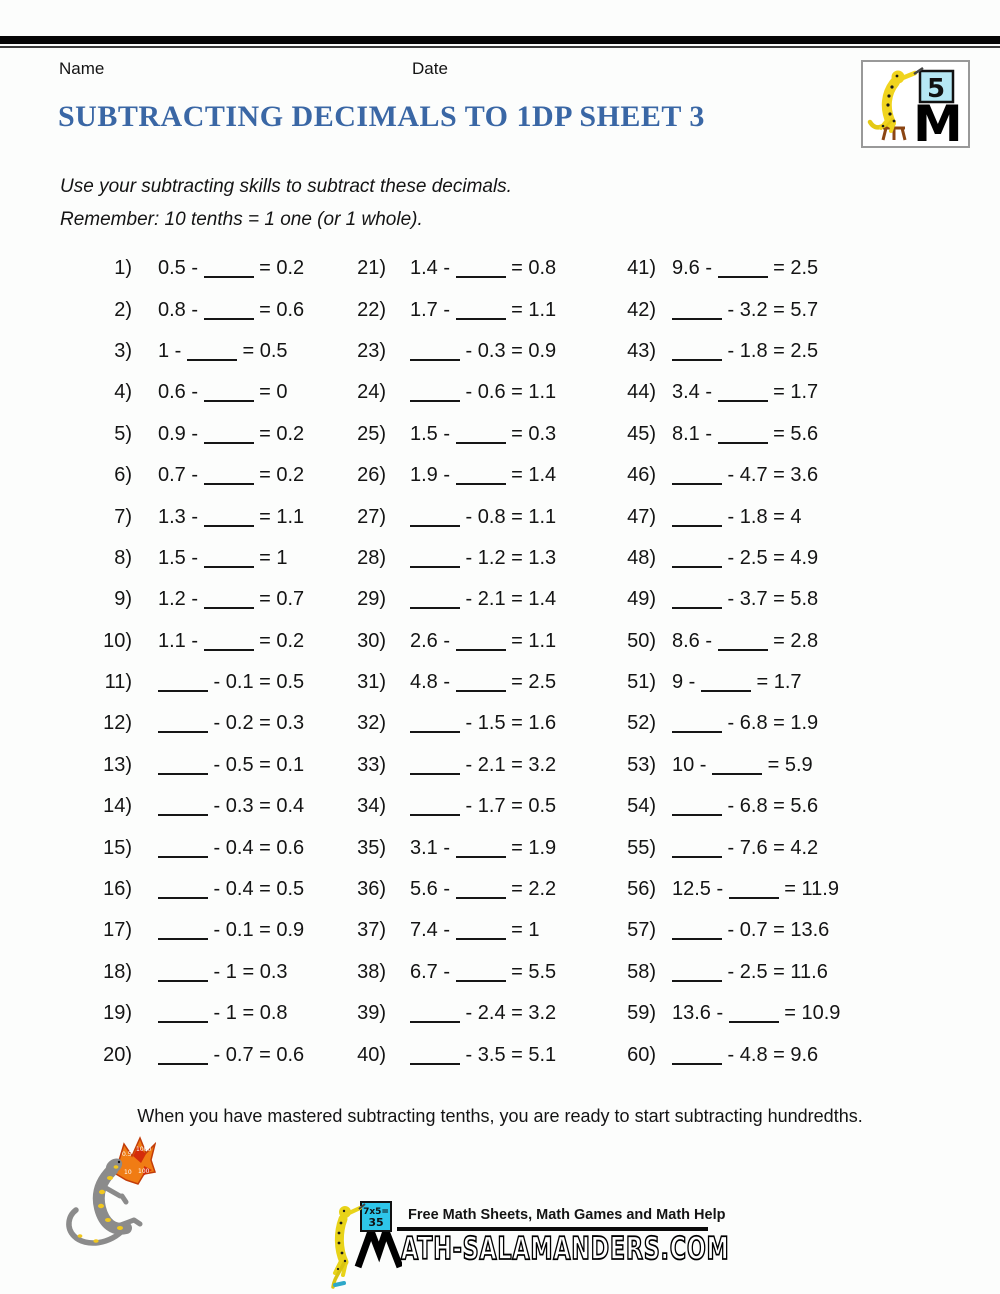 The image size is (1000, 1294). I want to click on problem-row: 5) 0.9 - = 0.2, so click(202, 434).